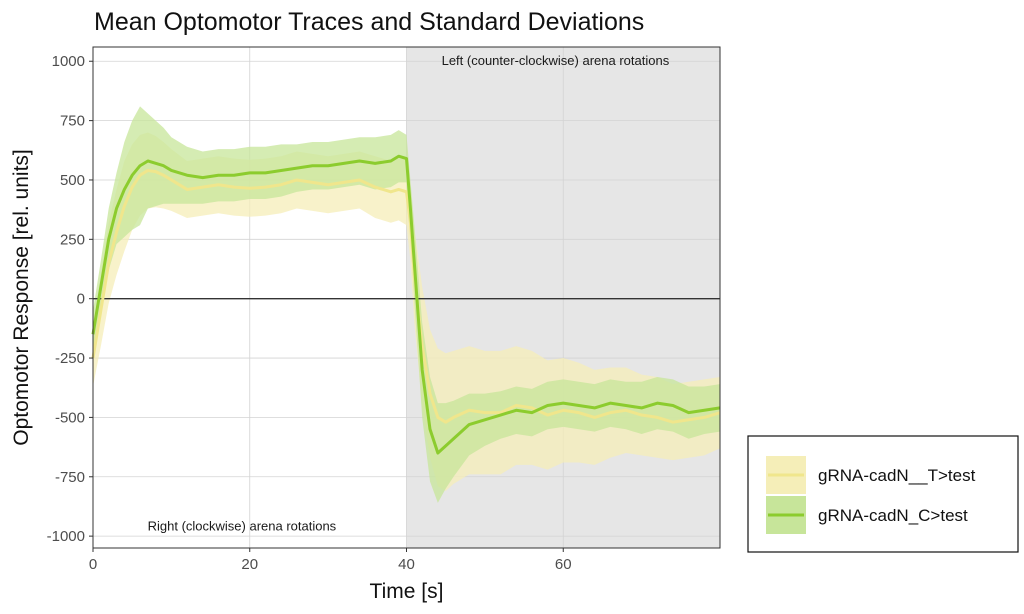  What do you see at coordinates (68, 61) in the screenshot?
I see `y-tick-label: 1000` at bounding box center [68, 61].